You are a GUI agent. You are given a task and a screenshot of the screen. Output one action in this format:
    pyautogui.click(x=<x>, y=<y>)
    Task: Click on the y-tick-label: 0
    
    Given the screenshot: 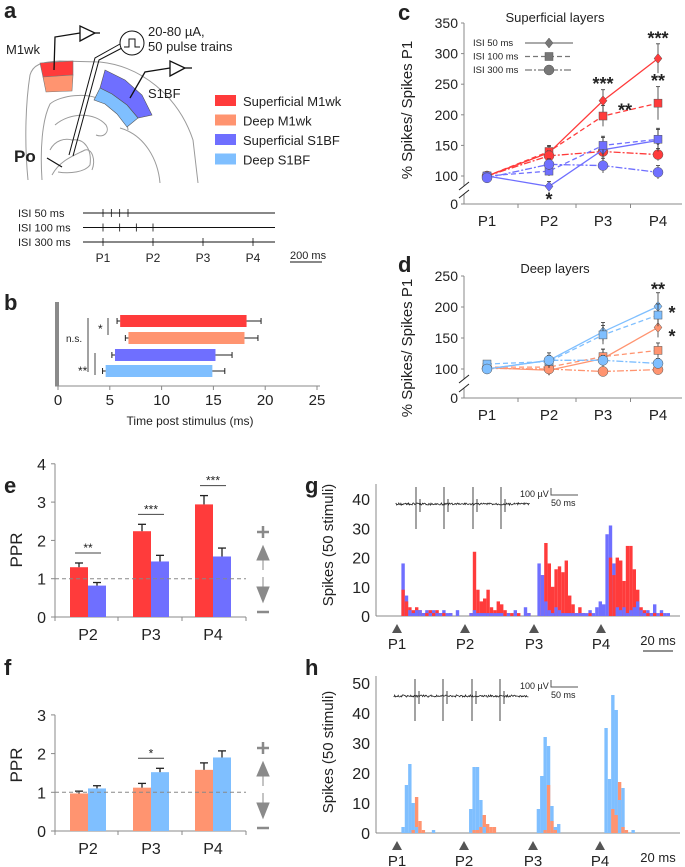 What is the action you would take?
    pyautogui.click(x=365, y=834)
    